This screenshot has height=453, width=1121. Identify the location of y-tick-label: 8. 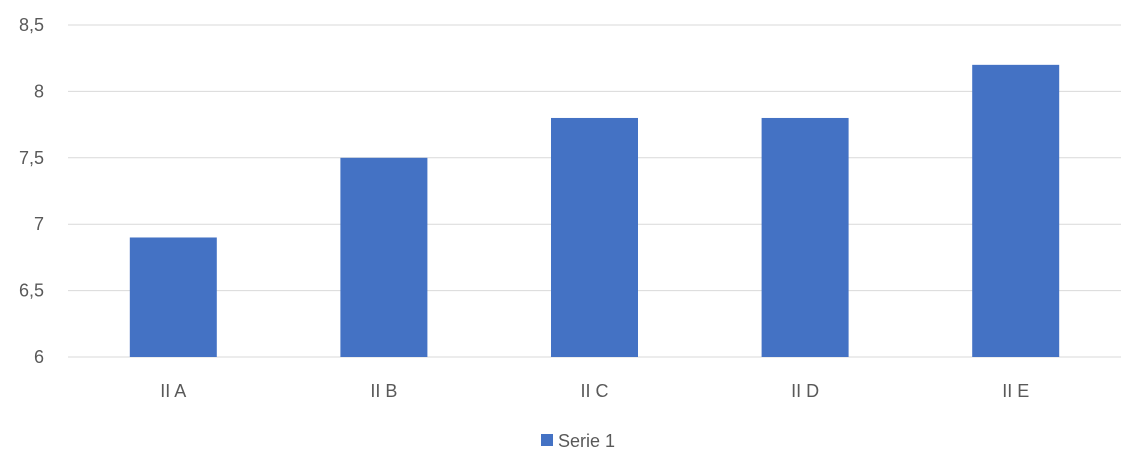
(39, 91).